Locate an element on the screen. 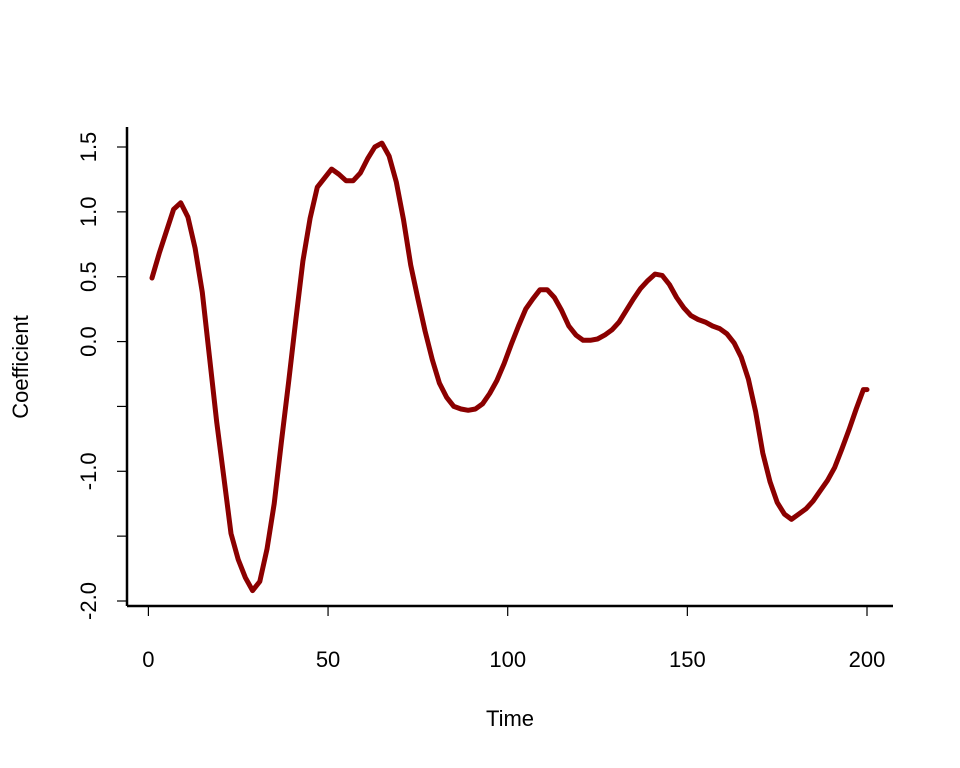 The width and height of the screenshot is (960, 768). y-tick-label: 0.5 is located at coordinates (88, 276).